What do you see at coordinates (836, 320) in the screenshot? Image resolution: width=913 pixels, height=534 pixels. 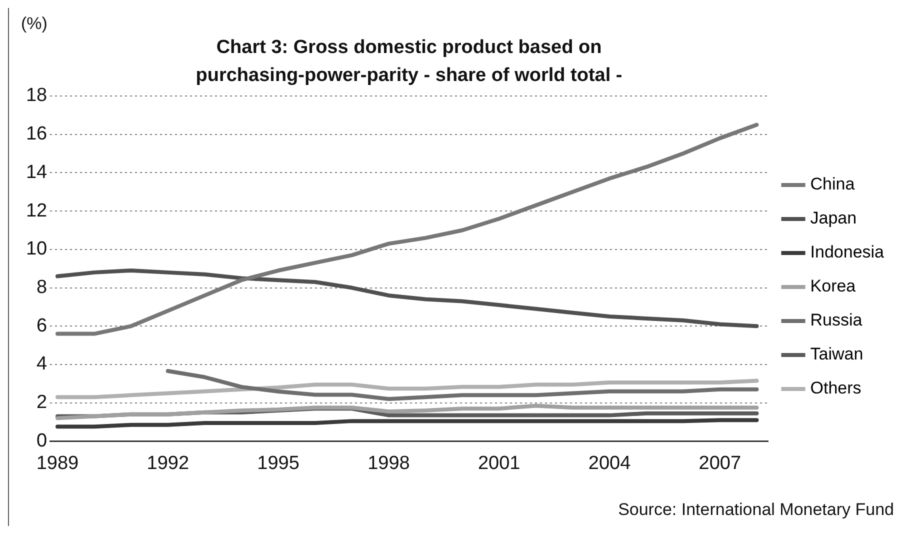 I see `legend-label: Russia` at bounding box center [836, 320].